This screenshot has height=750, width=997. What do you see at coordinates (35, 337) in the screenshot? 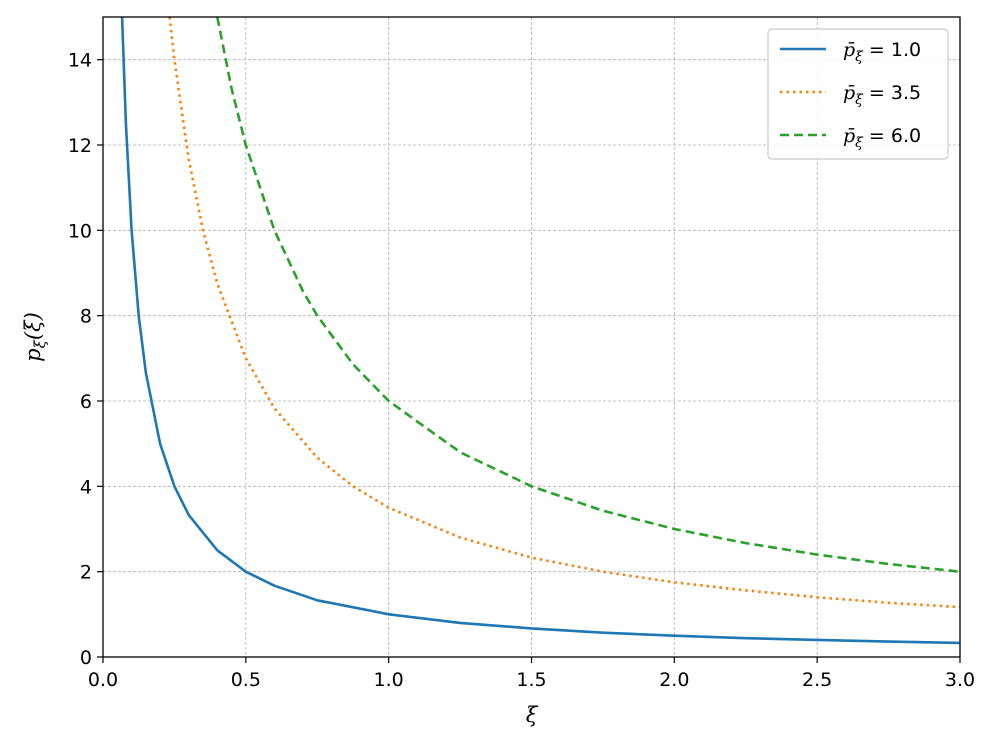
I see `y-axis-label: pξ(ξ)` at bounding box center [35, 337].